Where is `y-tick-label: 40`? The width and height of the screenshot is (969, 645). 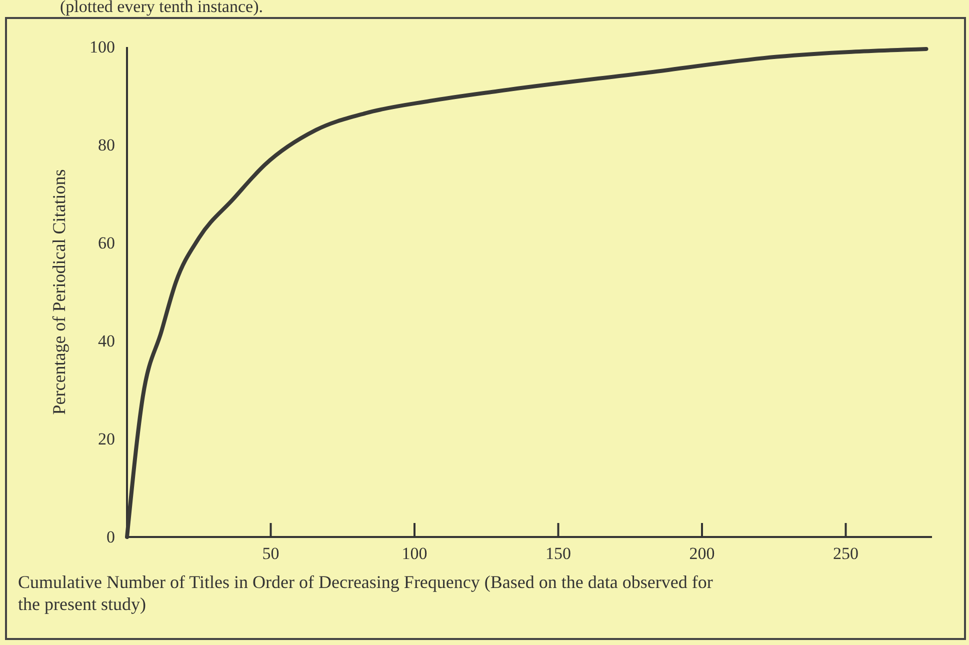 y-tick-label: 40 is located at coordinates (106, 341).